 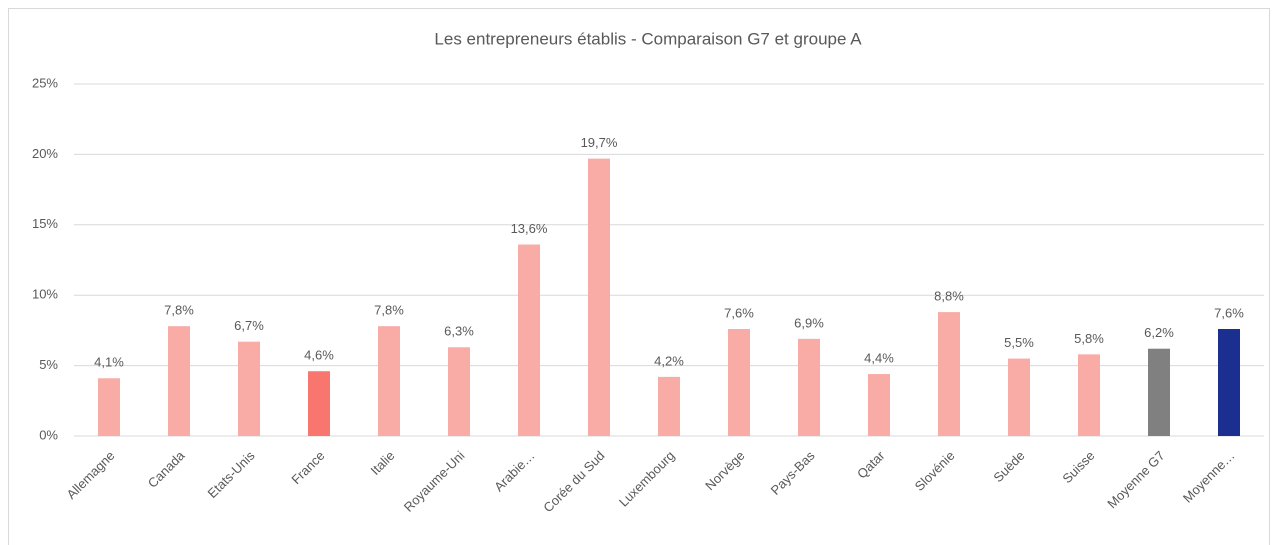 I want to click on x-tick-label: Luxembourg, so click(x=647, y=479).